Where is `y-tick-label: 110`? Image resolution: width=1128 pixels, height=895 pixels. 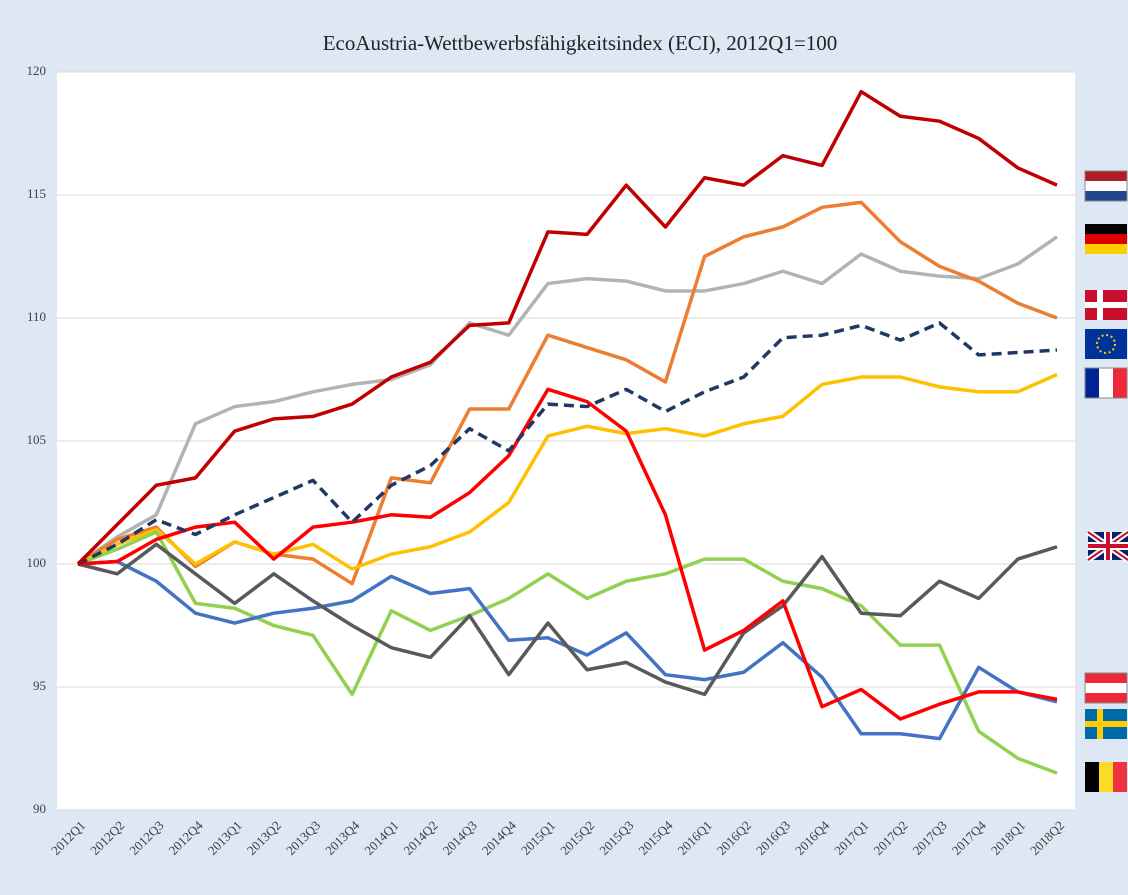 y-tick-label: 110 is located at coordinates (36, 316).